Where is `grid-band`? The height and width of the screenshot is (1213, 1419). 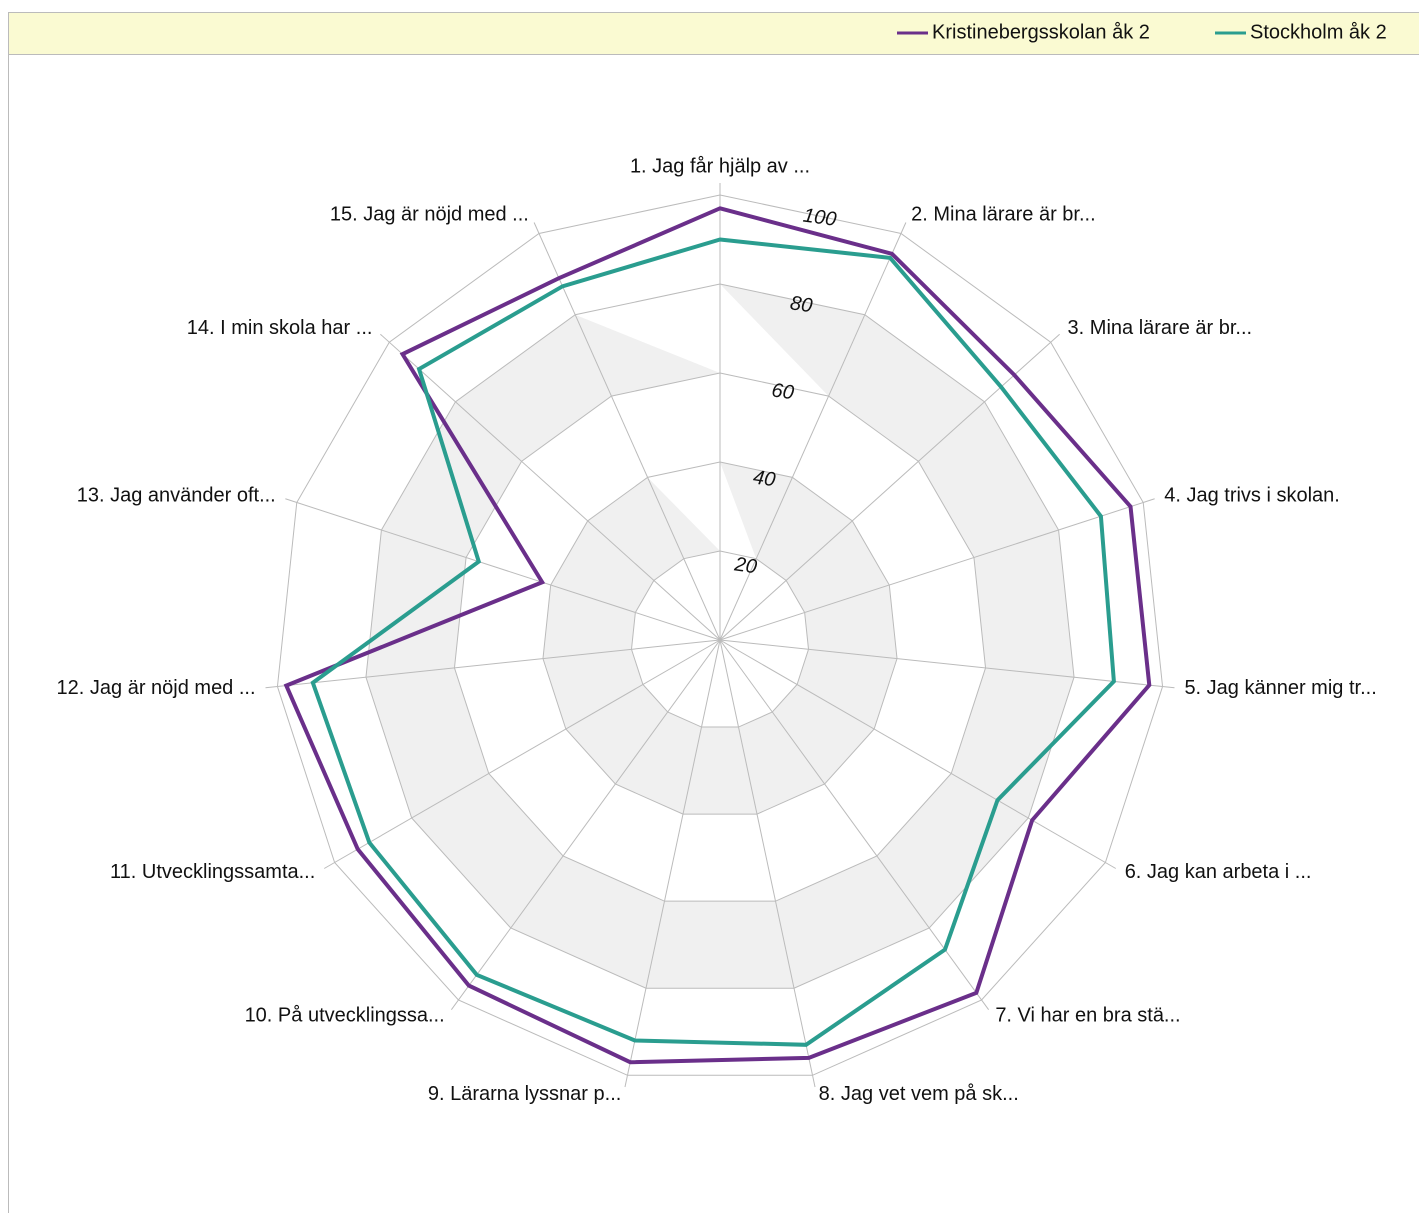 grid-band is located at coordinates (720, 638).